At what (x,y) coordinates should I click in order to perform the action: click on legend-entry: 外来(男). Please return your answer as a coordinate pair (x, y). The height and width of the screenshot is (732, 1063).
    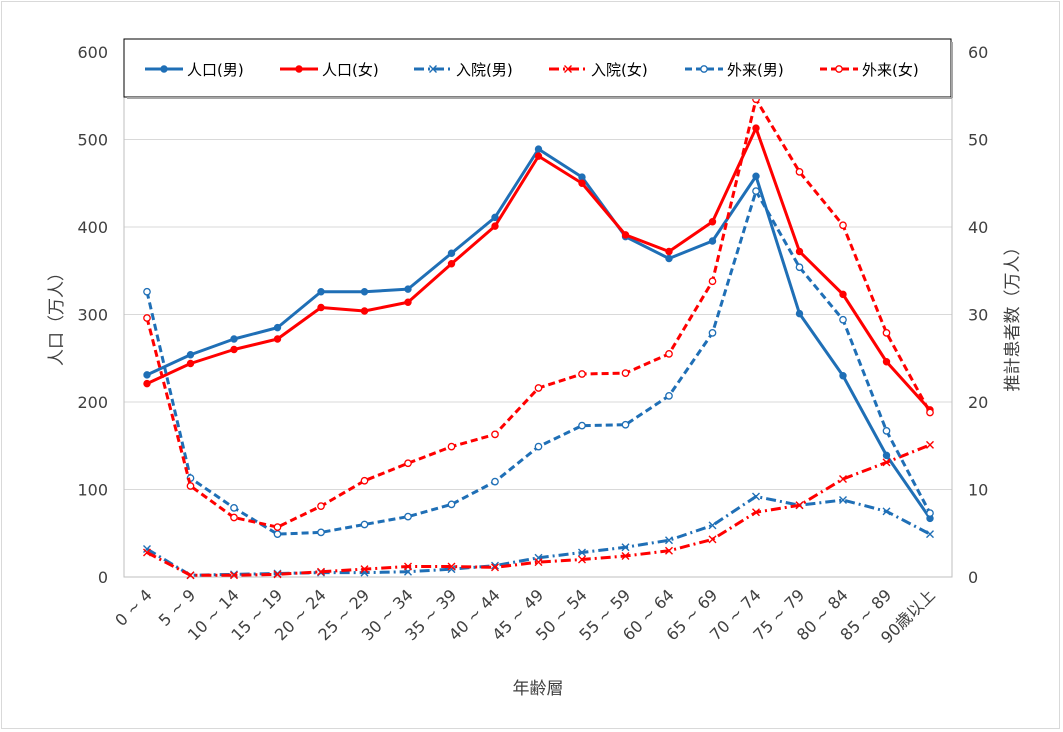
    Looking at the image, I should click on (734, 70).